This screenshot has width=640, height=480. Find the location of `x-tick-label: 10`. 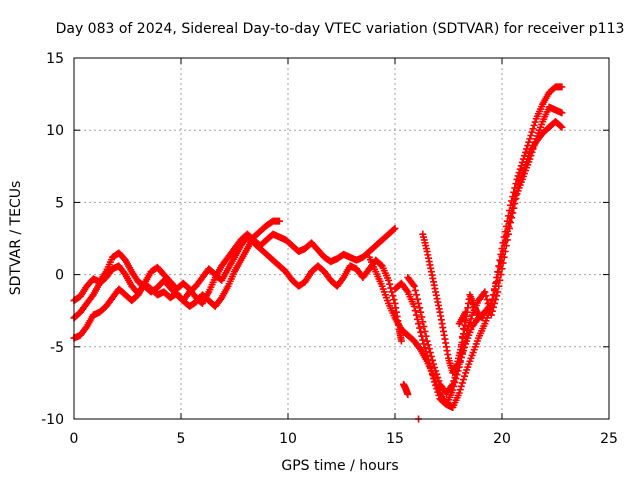

x-tick-label: 10 is located at coordinates (288, 439).